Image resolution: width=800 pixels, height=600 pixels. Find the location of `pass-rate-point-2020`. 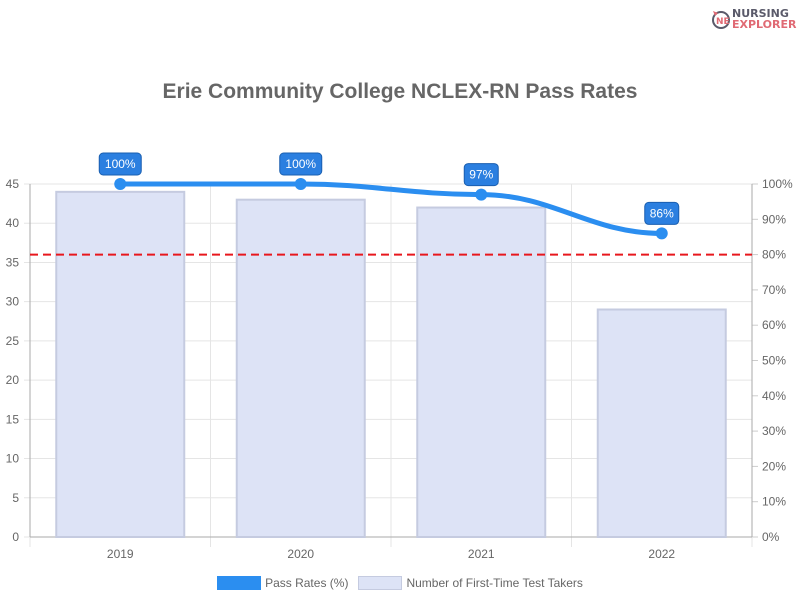

pass-rate-point-2020 is located at coordinates (300, 184).